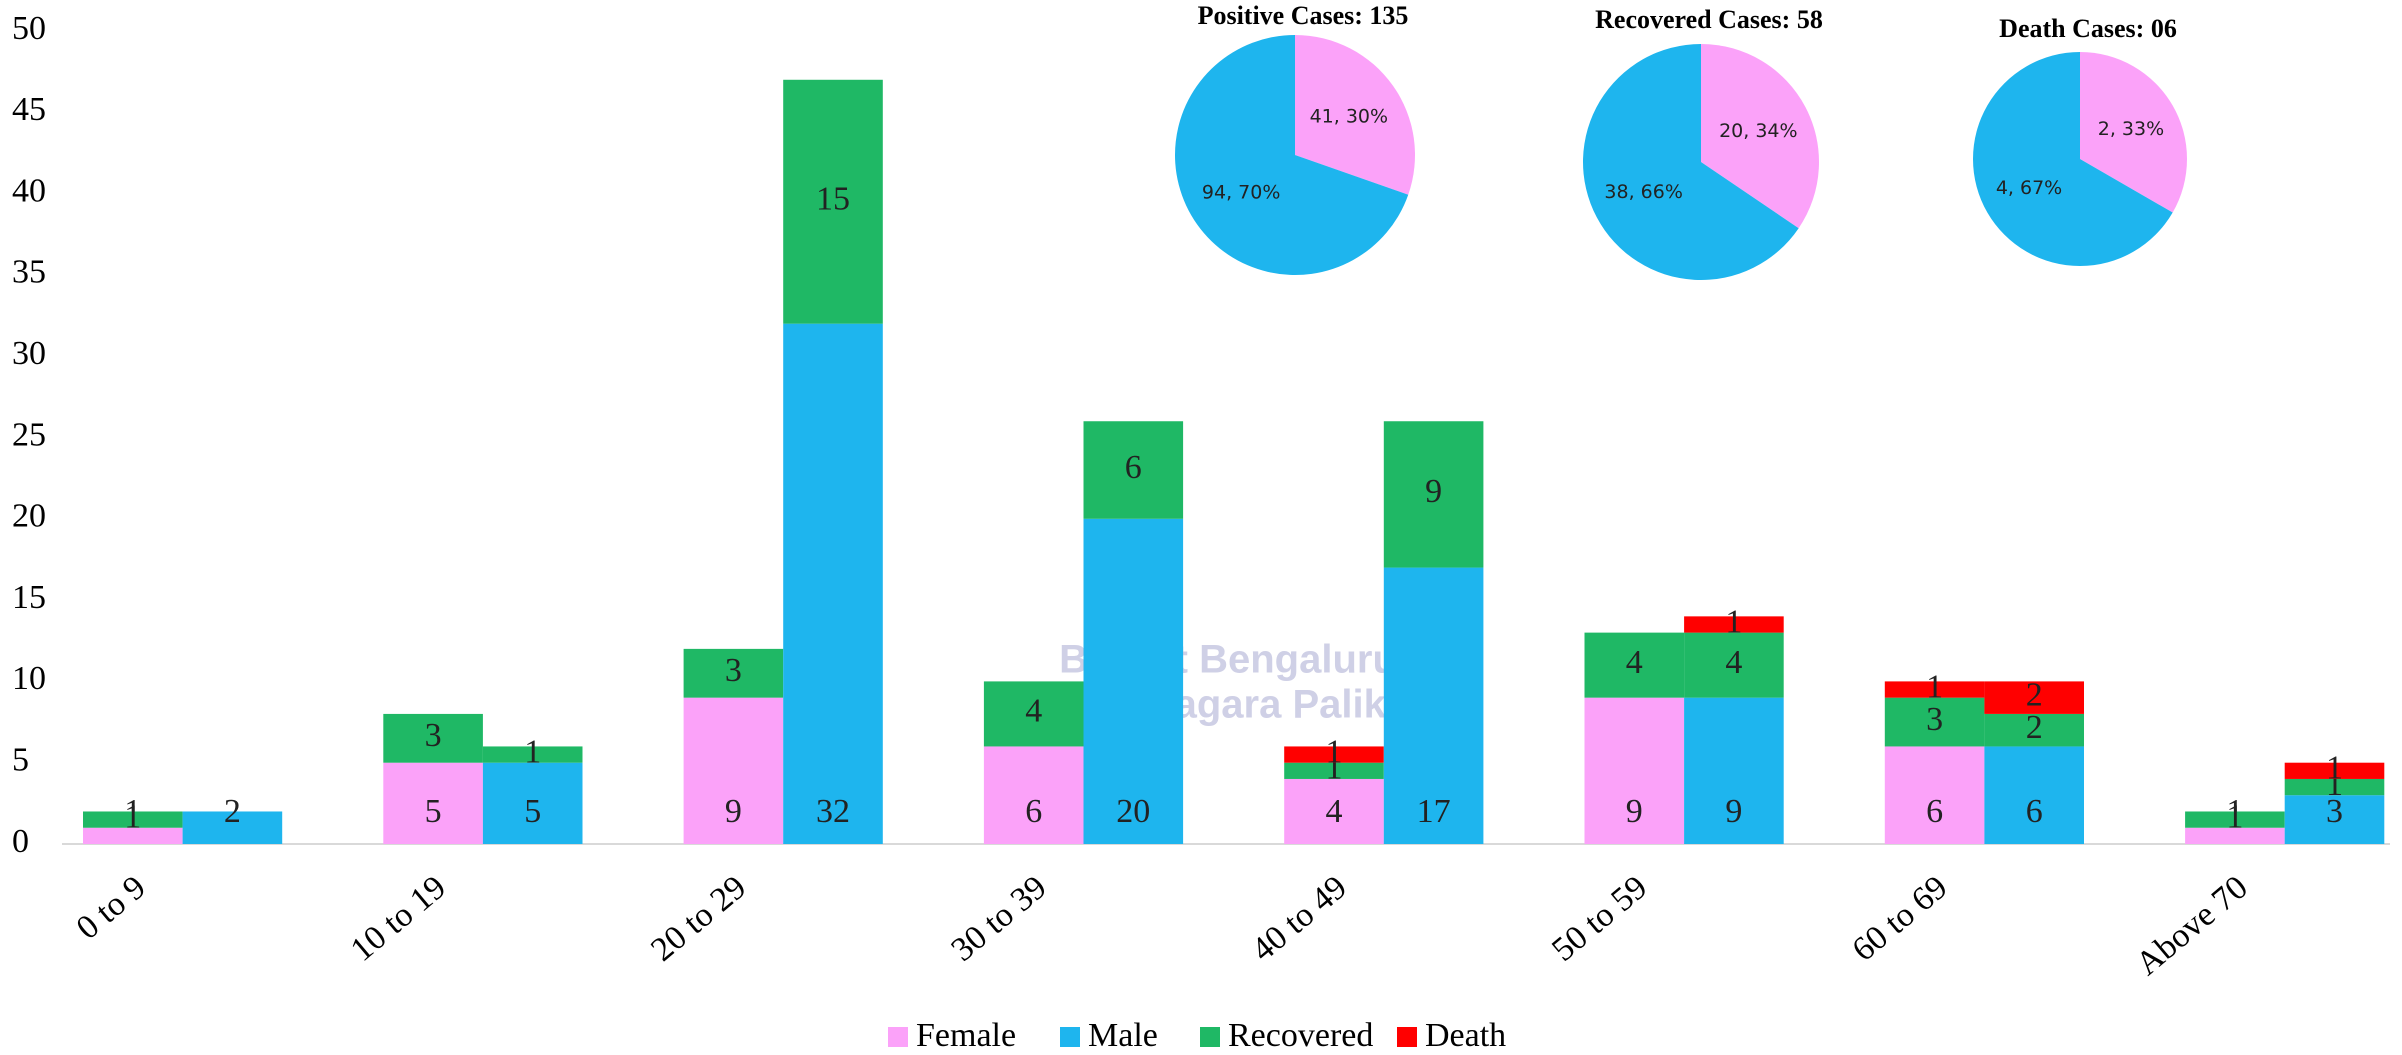 Image resolution: width=2402 pixels, height=1055 pixels. What do you see at coordinates (1758, 131) in the screenshot?
I see `pie-label: 20, 34%` at bounding box center [1758, 131].